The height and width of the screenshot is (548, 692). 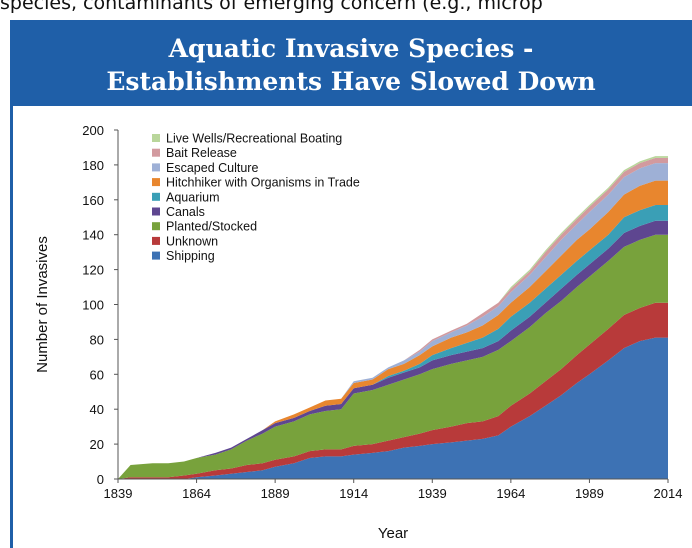 What do you see at coordinates (97, 409) in the screenshot?
I see `y-tick-label: 40` at bounding box center [97, 409].